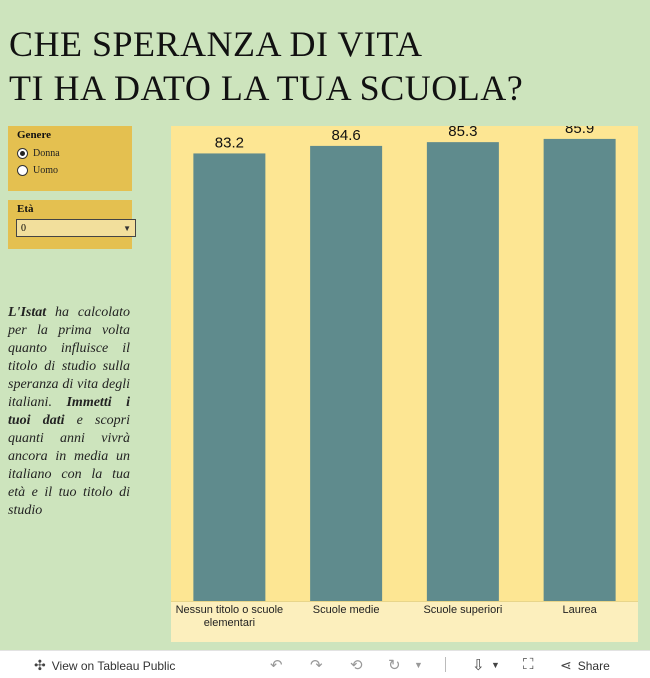 The image size is (650, 678). What do you see at coordinates (462, 133) in the screenshot?
I see `bar-value-label-2: 85.3` at bounding box center [462, 133].